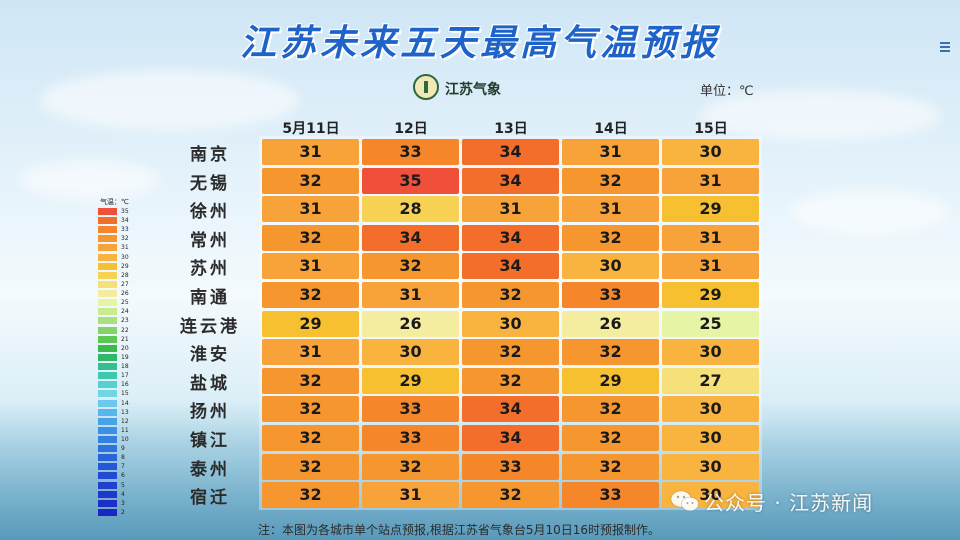 This screenshot has height=540, width=960. What do you see at coordinates (125, 385) in the screenshot?
I see `legend-label: 16` at bounding box center [125, 385].